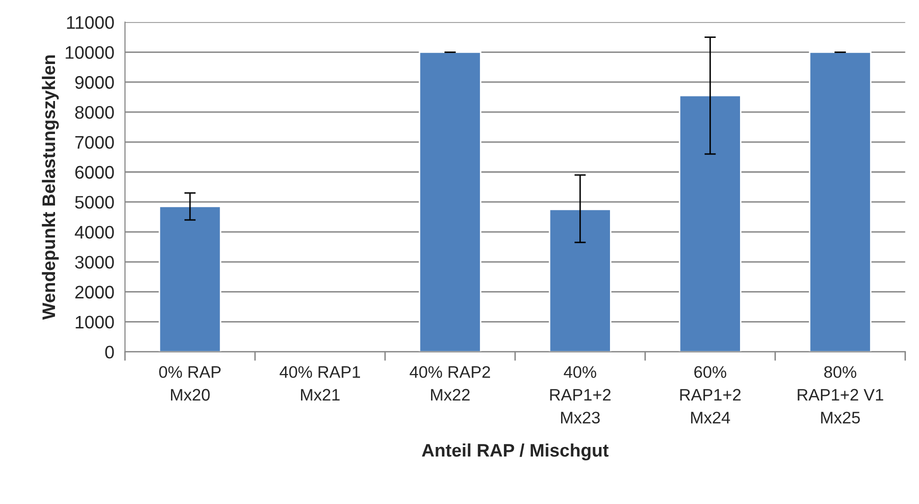 The image size is (919, 504). Describe the element at coordinates (94, 262) in the screenshot. I see `y-tick-label: 3000` at that location.